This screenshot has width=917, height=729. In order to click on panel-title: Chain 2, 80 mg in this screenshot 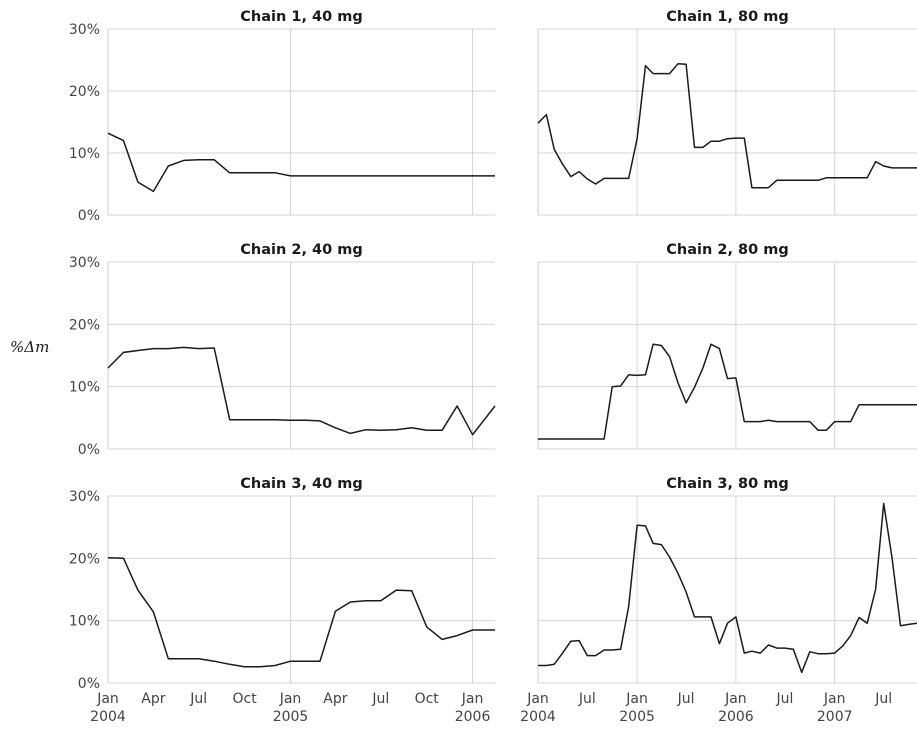, I will do `click(727, 250)`.